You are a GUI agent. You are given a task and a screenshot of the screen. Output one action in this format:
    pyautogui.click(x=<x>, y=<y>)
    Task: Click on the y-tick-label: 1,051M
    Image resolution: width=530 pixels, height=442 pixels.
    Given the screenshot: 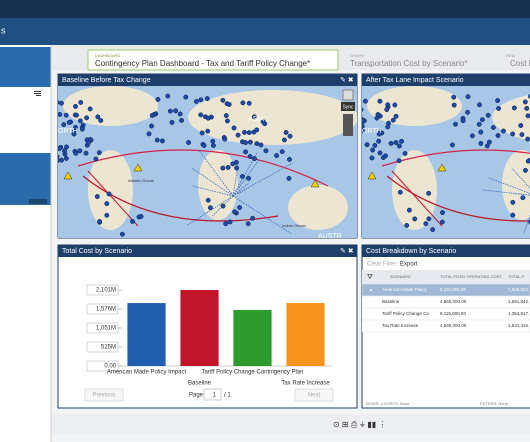 What is the action you would take?
    pyautogui.click(x=106, y=329)
    